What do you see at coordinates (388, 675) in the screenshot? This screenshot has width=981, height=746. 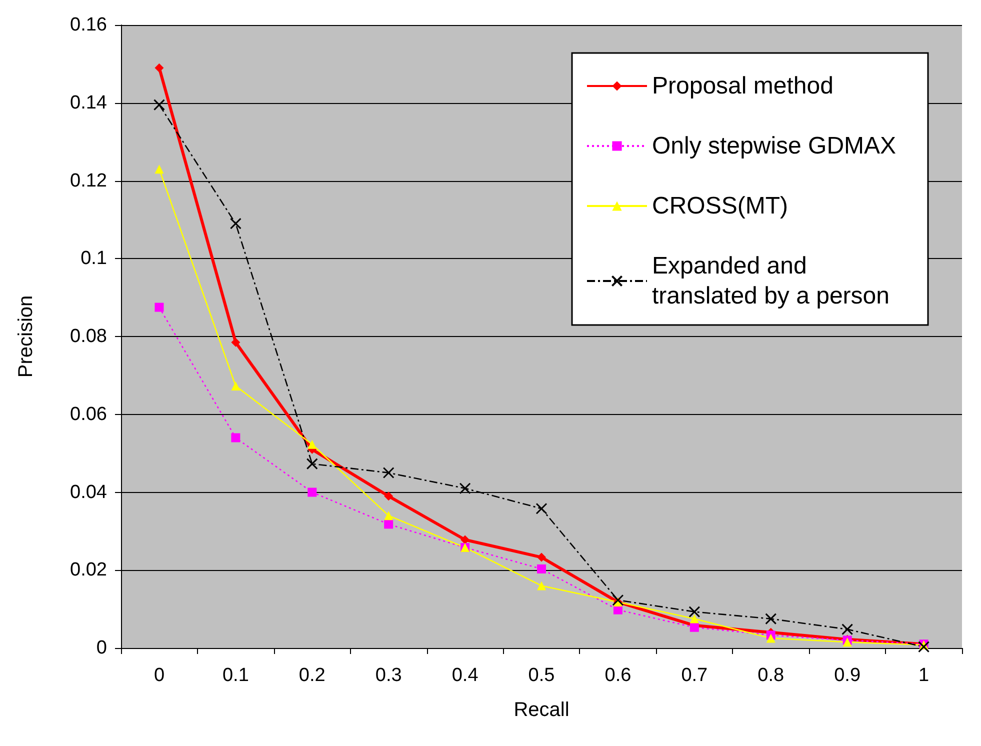 I see `x-tick-label: 0.3` at bounding box center [388, 675].